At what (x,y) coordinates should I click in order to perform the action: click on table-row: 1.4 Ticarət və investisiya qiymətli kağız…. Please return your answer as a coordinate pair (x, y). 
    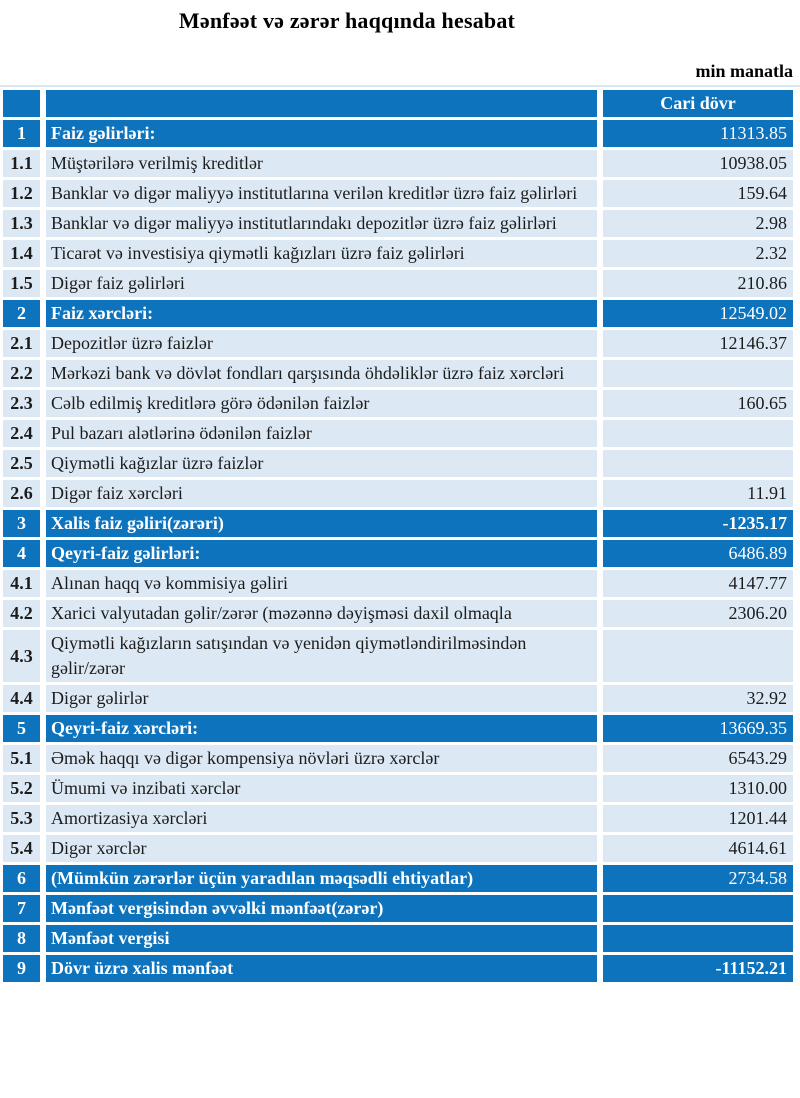
    Looking at the image, I should click on (398, 253).